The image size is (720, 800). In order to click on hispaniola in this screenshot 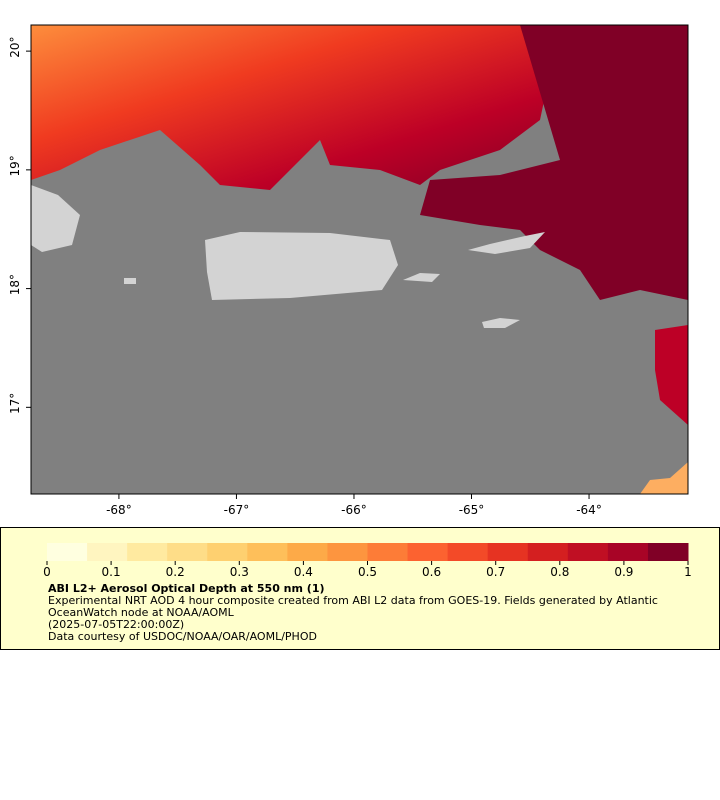, I will do `click(55, 218)`.